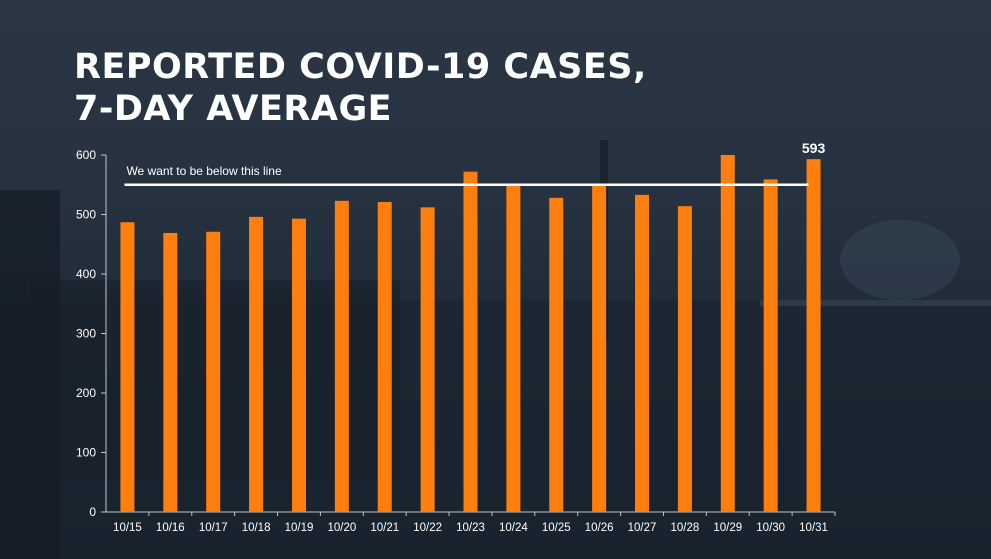 The height and width of the screenshot is (559, 991). I want to click on x-tick-label: 10/22, so click(427, 528).